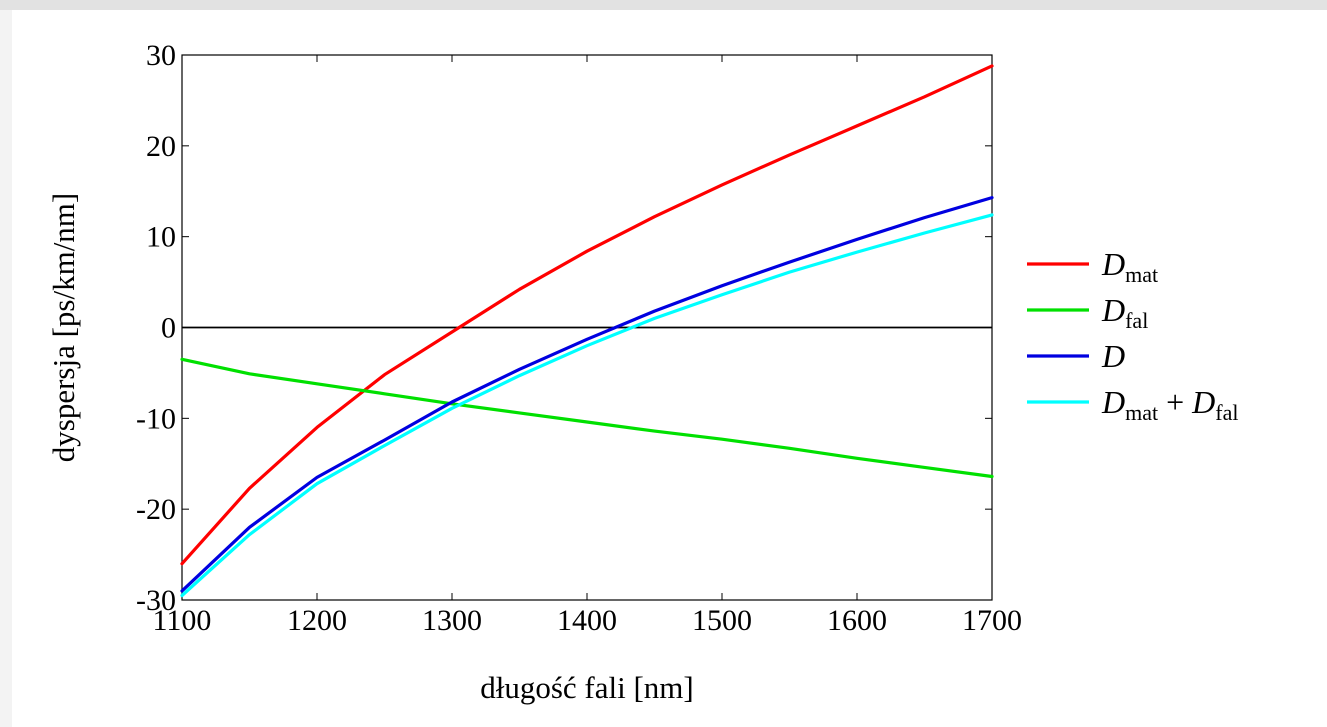 This screenshot has height=727, width=1327. What do you see at coordinates (663, 5) in the screenshot?
I see `top-strip` at bounding box center [663, 5].